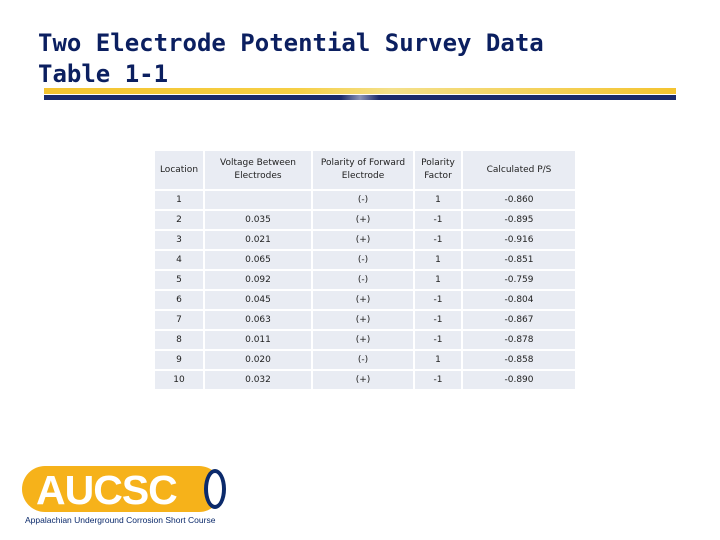 This screenshot has height=540, width=720. I want to click on cell-voltage: 0.020, so click(258, 360).